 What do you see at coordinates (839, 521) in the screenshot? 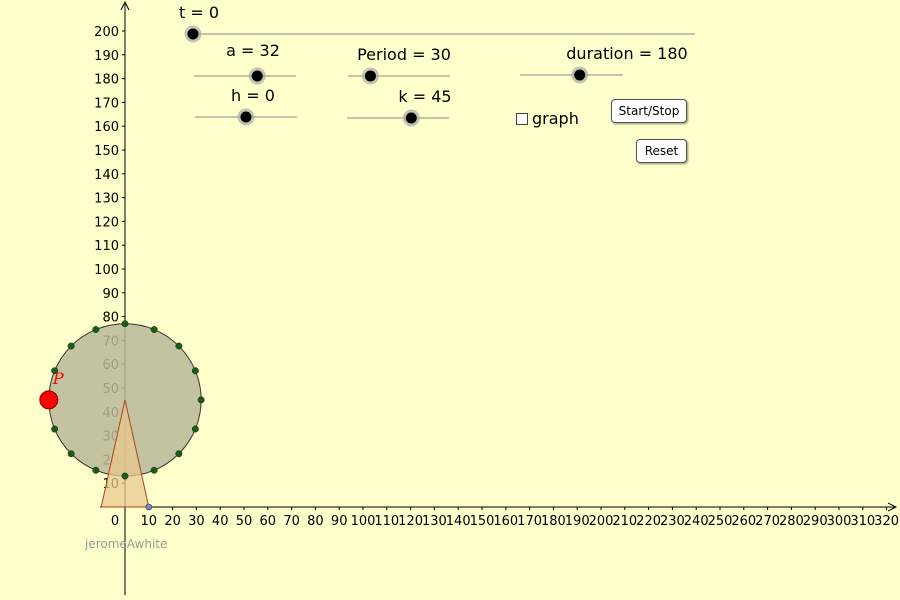
I see `x-tick-label: 300` at bounding box center [839, 521].